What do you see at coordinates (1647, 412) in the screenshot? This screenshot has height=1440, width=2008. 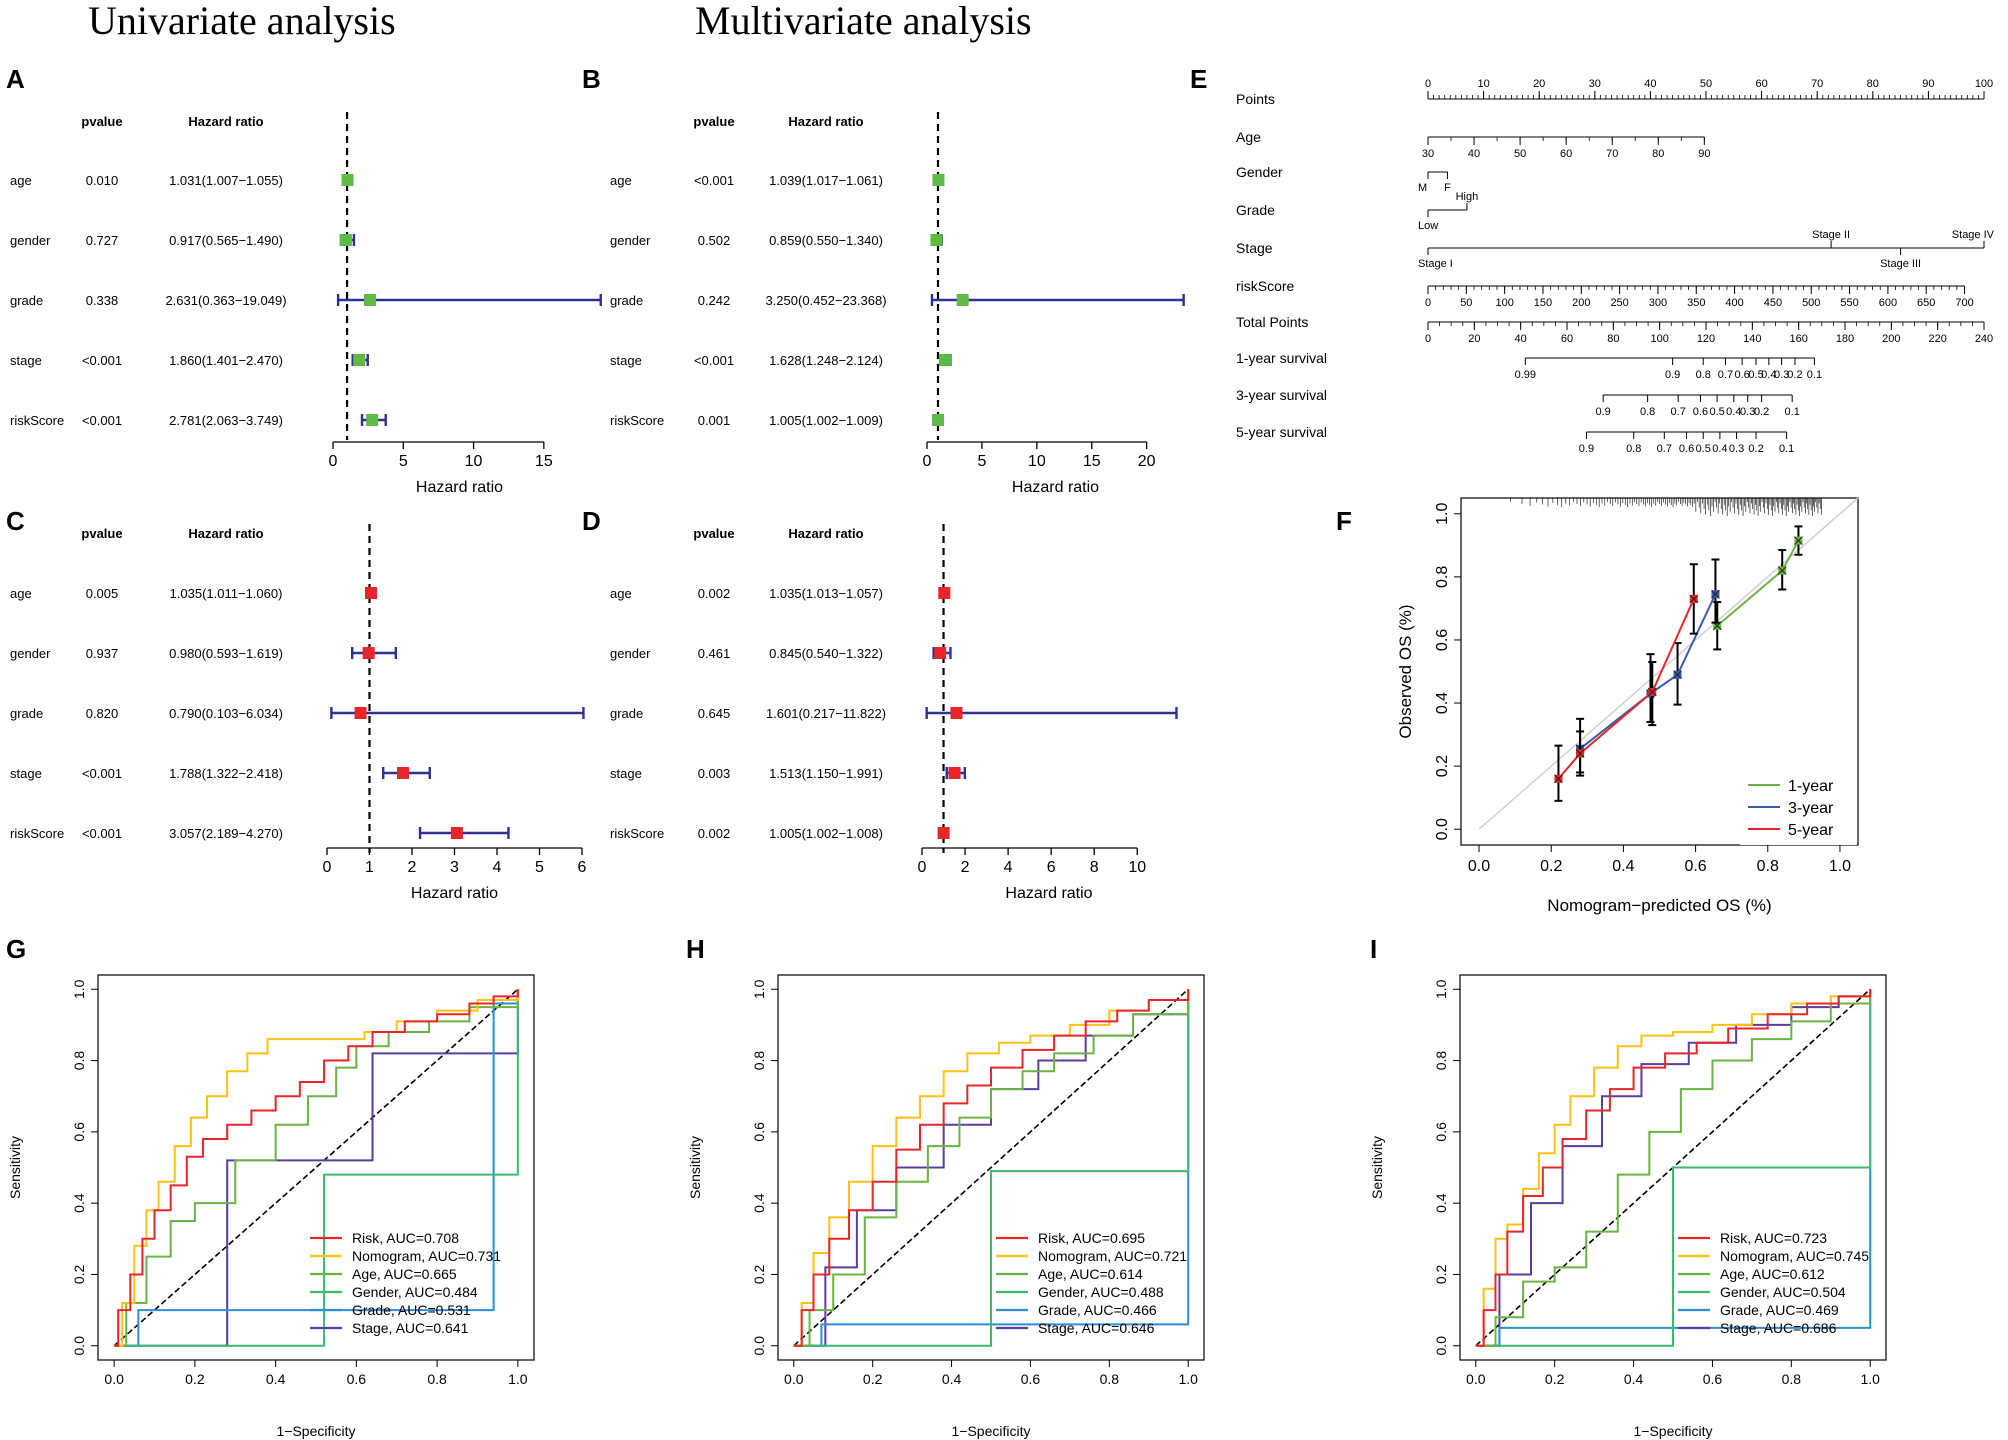 I see `nomogram-prob-label: 0.8` at bounding box center [1647, 412].